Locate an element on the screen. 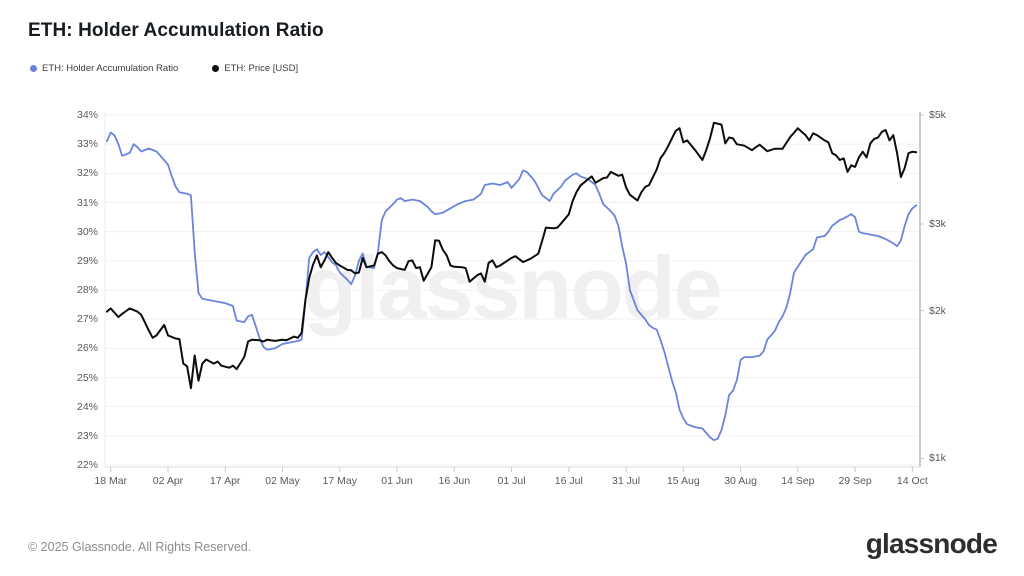 Image resolution: width=1024 pixels, height=576 pixels. x-tick-label-14-Oct: 14 Oct is located at coordinates (912, 481).